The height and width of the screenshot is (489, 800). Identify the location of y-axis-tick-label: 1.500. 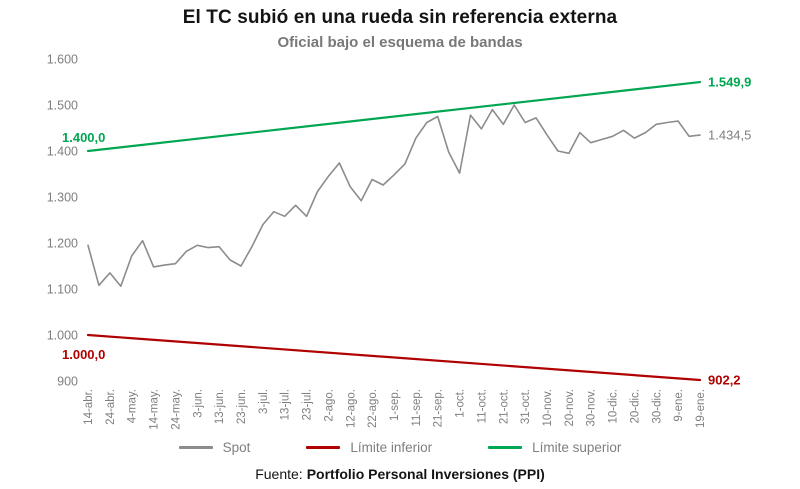
(62, 106).